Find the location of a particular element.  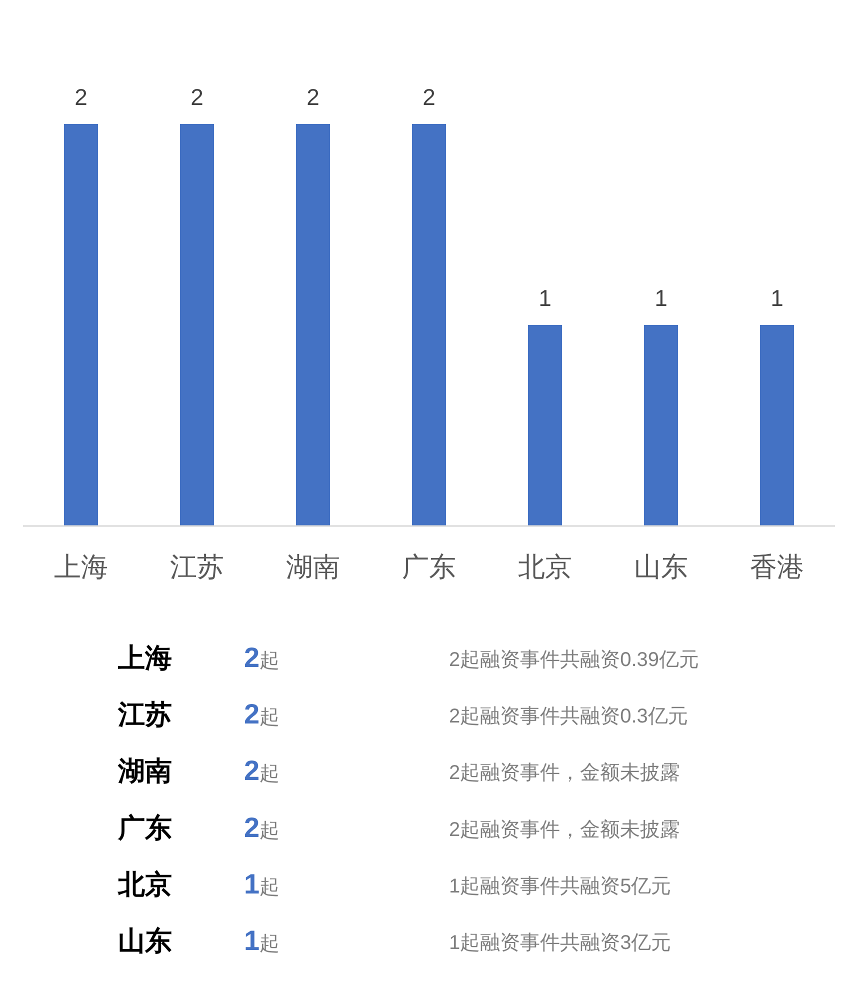

x-tick-label: 广东 is located at coordinates (429, 567).